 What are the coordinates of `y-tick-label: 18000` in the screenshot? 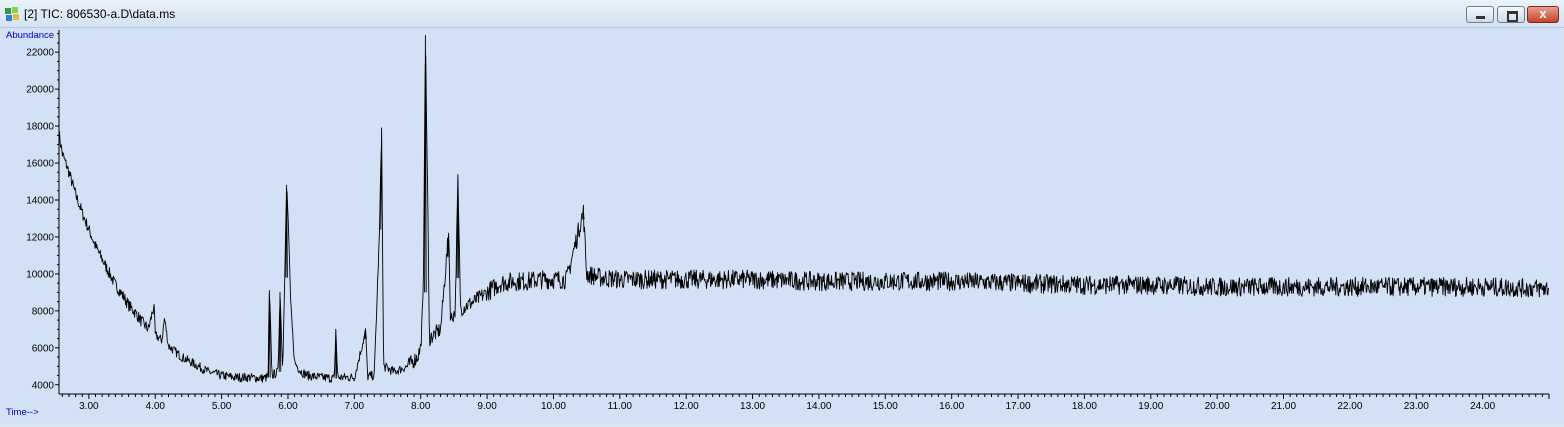 It's located at (40, 127).